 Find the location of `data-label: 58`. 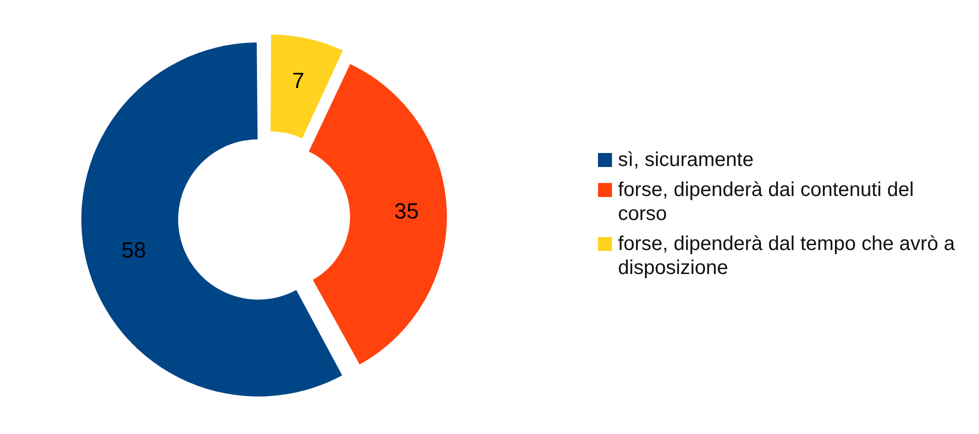

data-label: 58 is located at coordinates (134, 250).